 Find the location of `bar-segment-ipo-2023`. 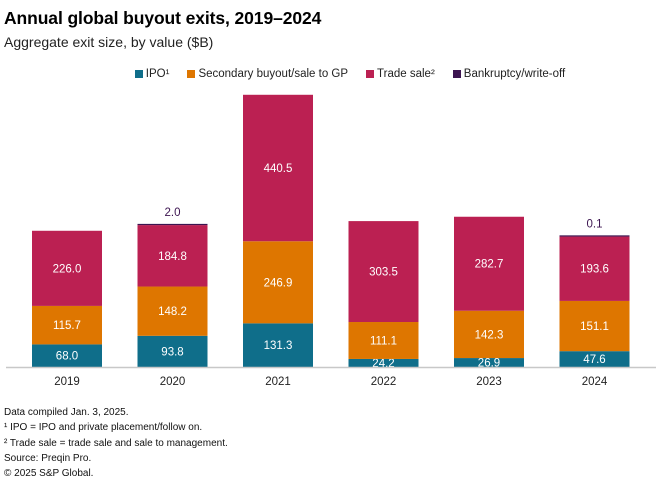

bar-segment-ipo-2023 is located at coordinates (489, 362).